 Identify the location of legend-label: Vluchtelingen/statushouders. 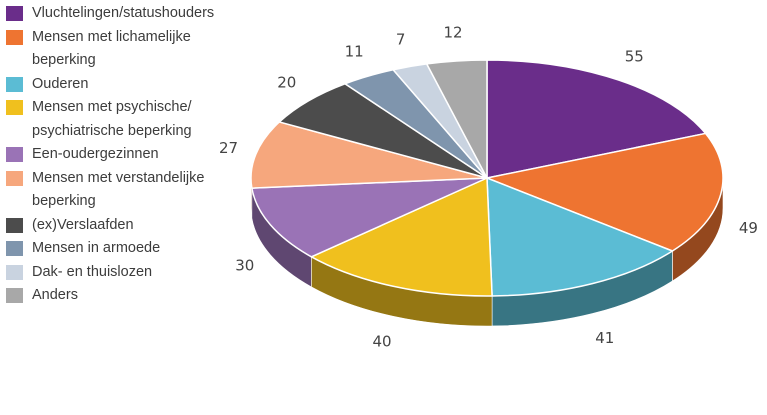
(123, 13).